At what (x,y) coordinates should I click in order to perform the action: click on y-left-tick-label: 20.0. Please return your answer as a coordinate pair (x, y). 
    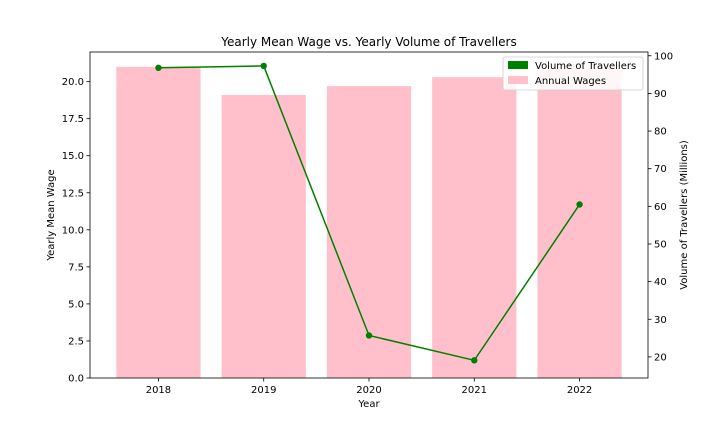
    Looking at the image, I should click on (73, 82).